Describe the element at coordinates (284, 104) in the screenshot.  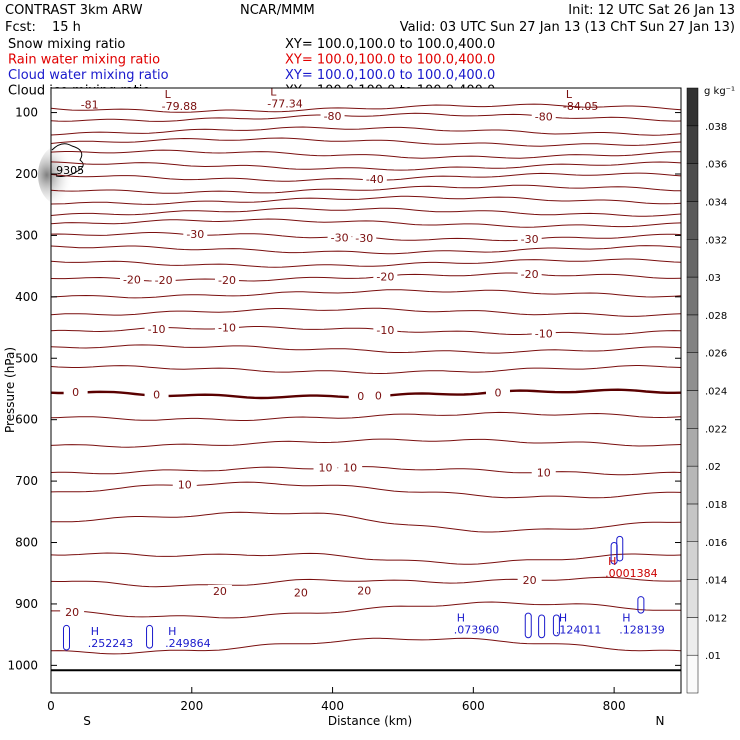
I see `extrema-value: -77.34` at that location.